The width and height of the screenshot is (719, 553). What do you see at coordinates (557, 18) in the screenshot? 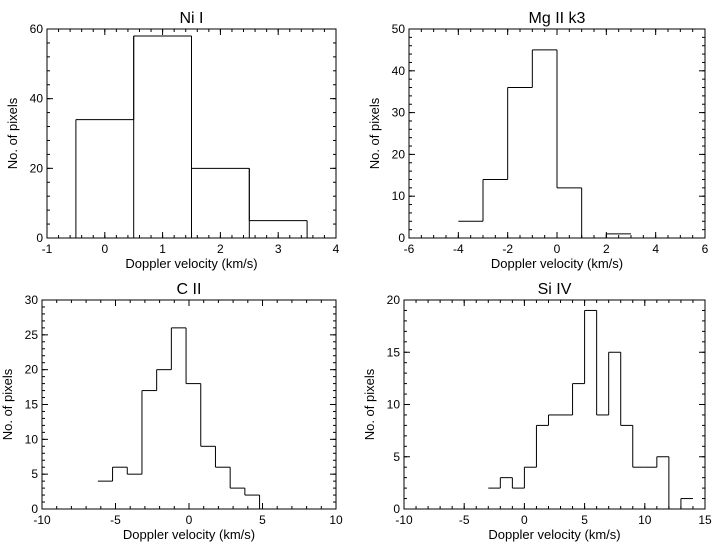
I see `chart-title: Mg II k3` at bounding box center [557, 18].